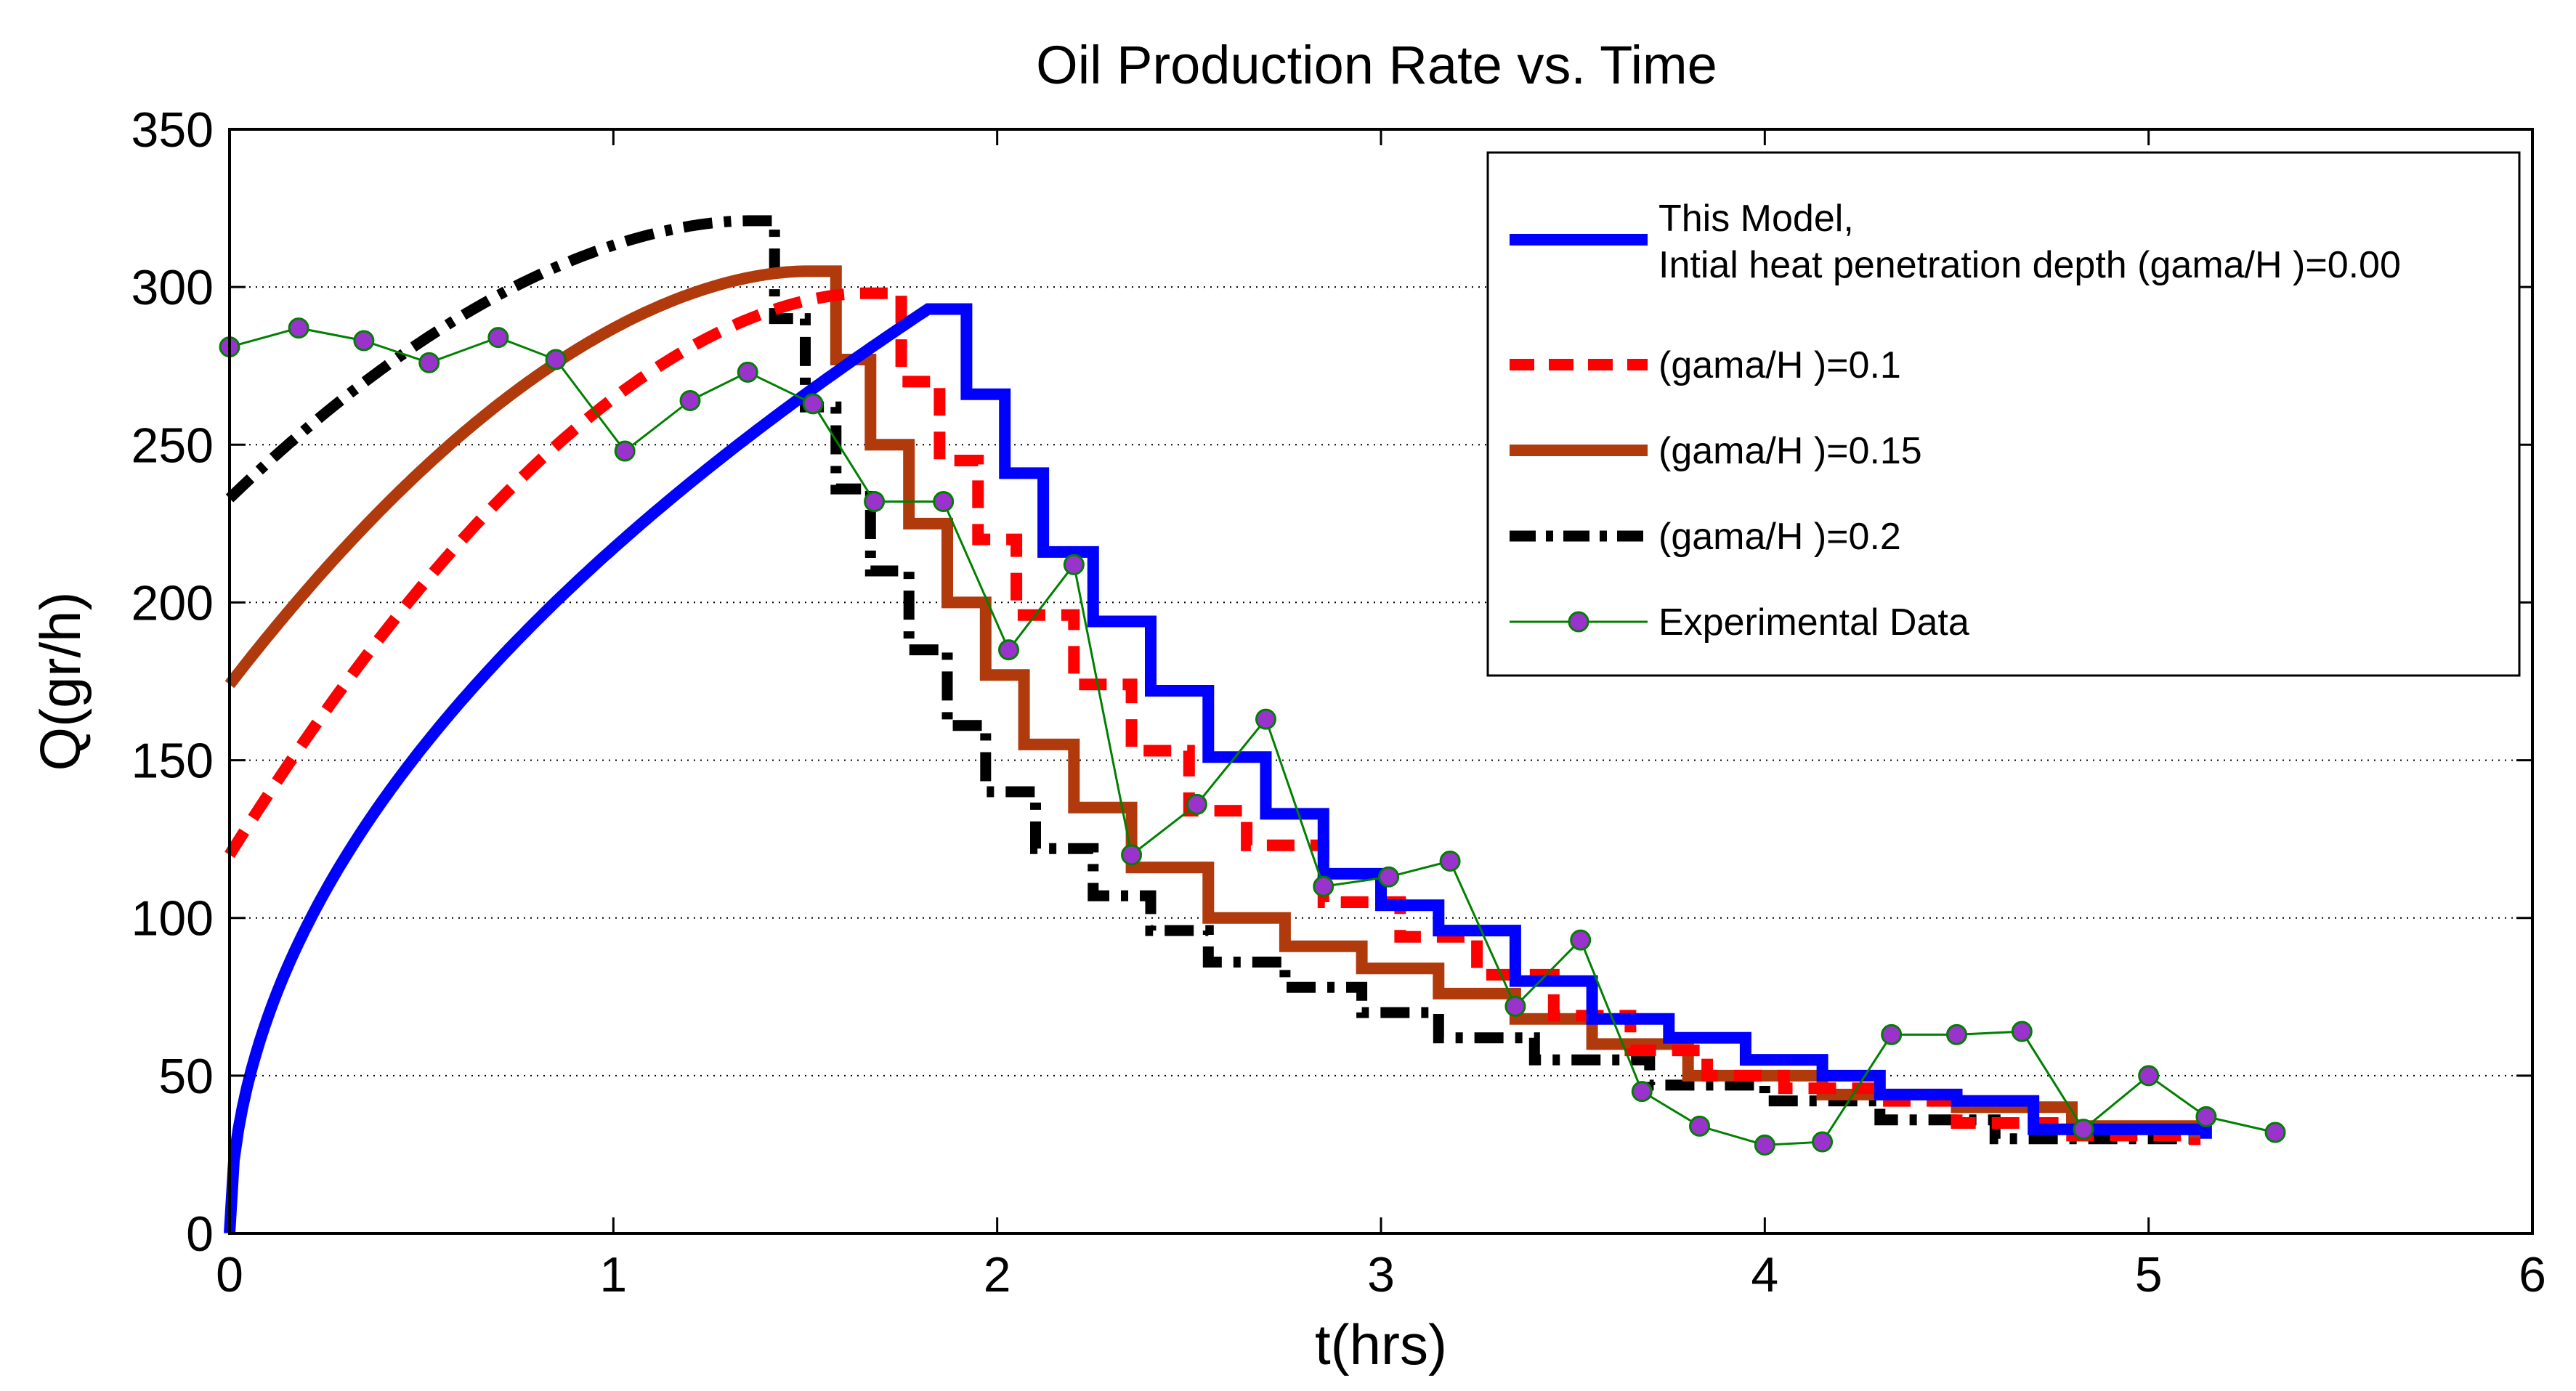 The width and height of the screenshot is (2576, 1391). I want to click on legend-label: This Model,, so click(1756, 219).